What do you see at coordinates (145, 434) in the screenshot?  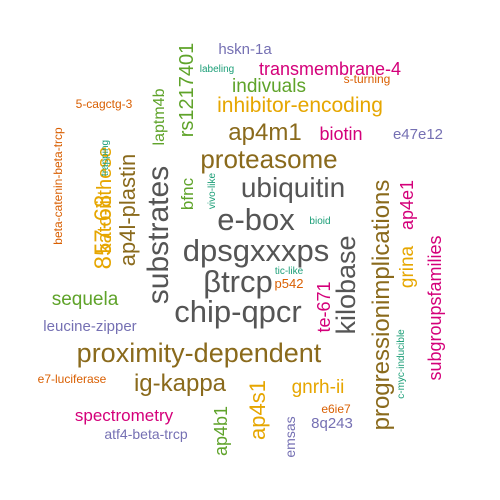 I see `word-atf4-beta-trcp: atf4-beta-trcp` at bounding box center [145, 434].